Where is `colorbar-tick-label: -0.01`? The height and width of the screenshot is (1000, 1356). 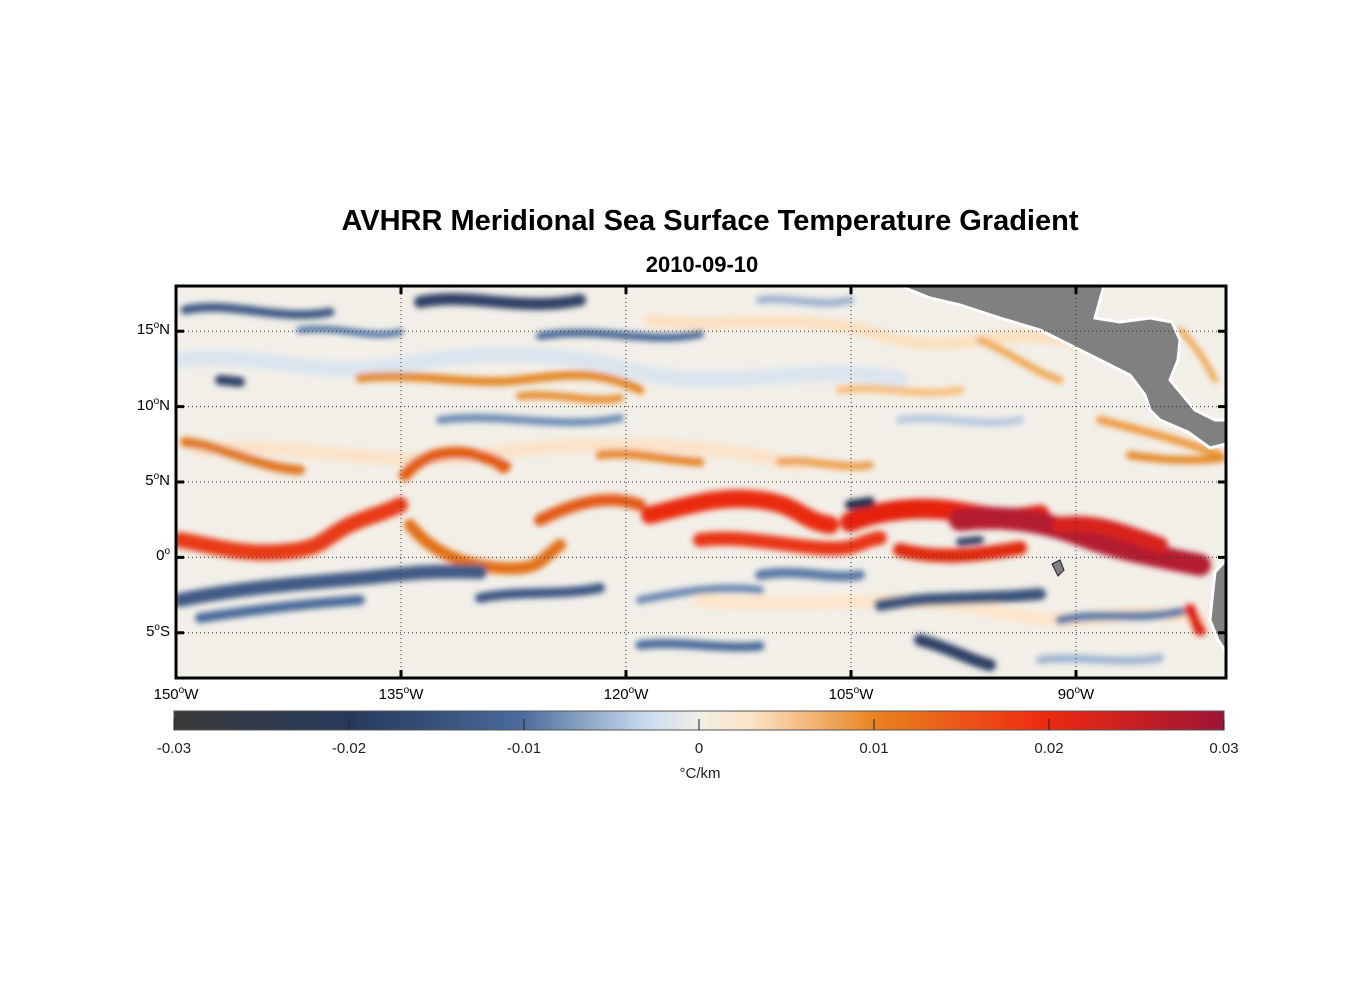
colorbar-tick-label: -0.01 is located at coordinates (524, 748).